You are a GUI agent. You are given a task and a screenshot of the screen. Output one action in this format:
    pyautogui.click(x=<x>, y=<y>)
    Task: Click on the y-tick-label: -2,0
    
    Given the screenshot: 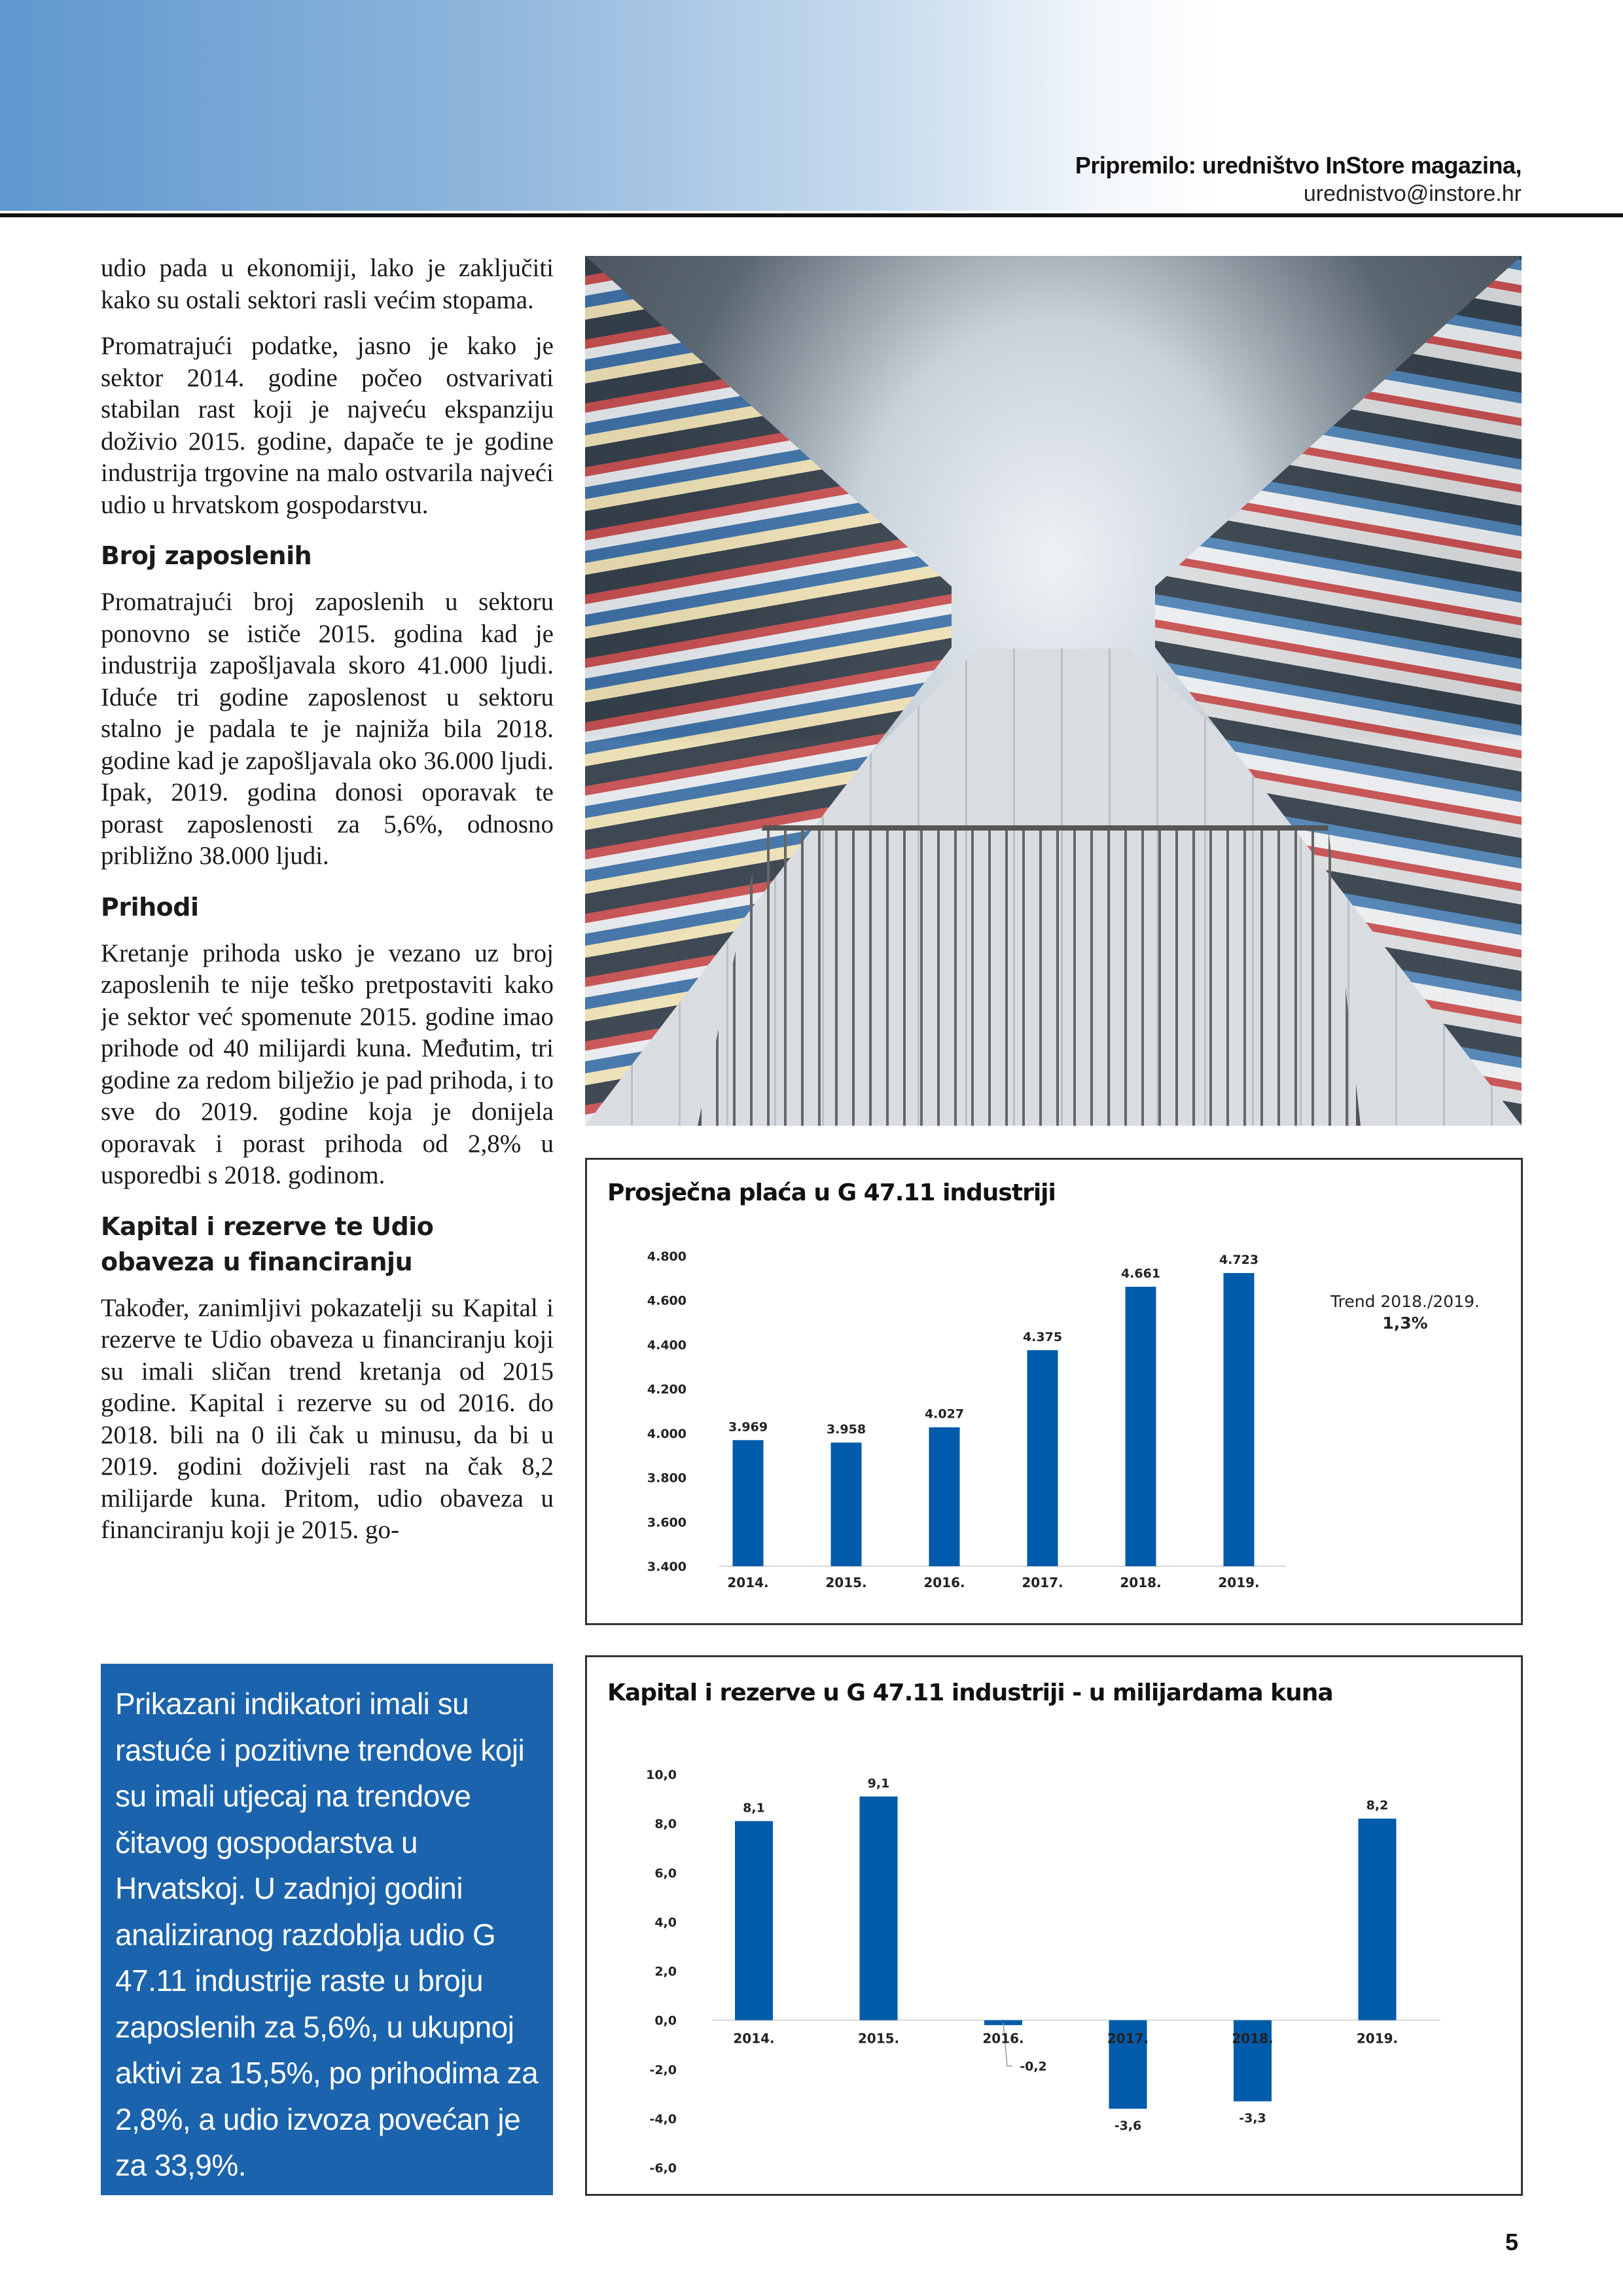 What is the action you would take?
    pyautogui.click(x=663, y=2070)
    